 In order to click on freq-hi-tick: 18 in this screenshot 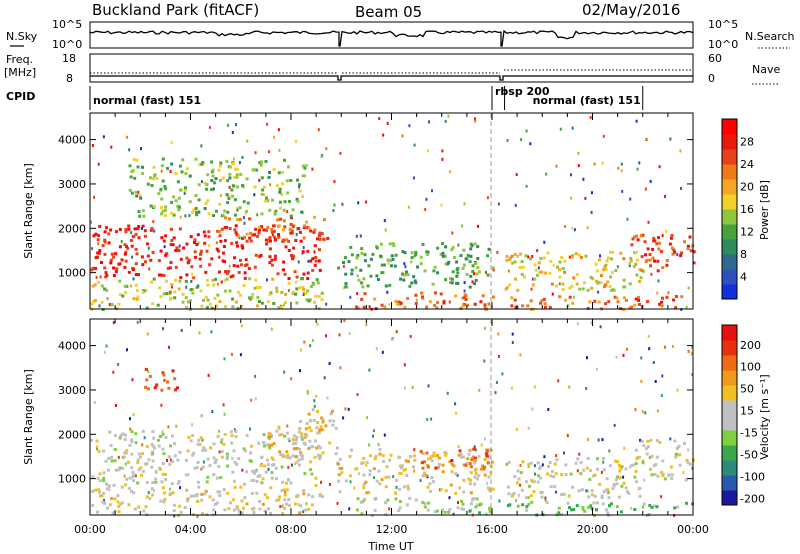, I will do `click(69, 58)`.